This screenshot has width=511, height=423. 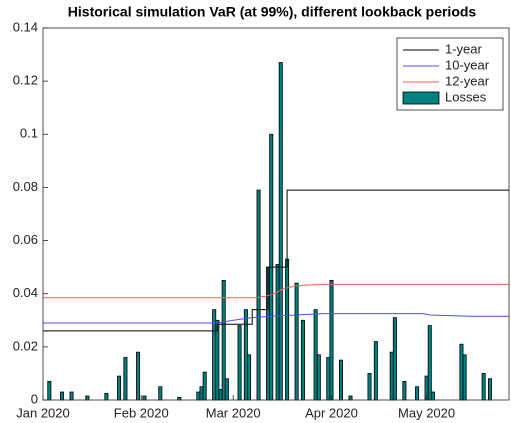 I want to click on y-tick-label: 0.14, so click(x=25, y=26).